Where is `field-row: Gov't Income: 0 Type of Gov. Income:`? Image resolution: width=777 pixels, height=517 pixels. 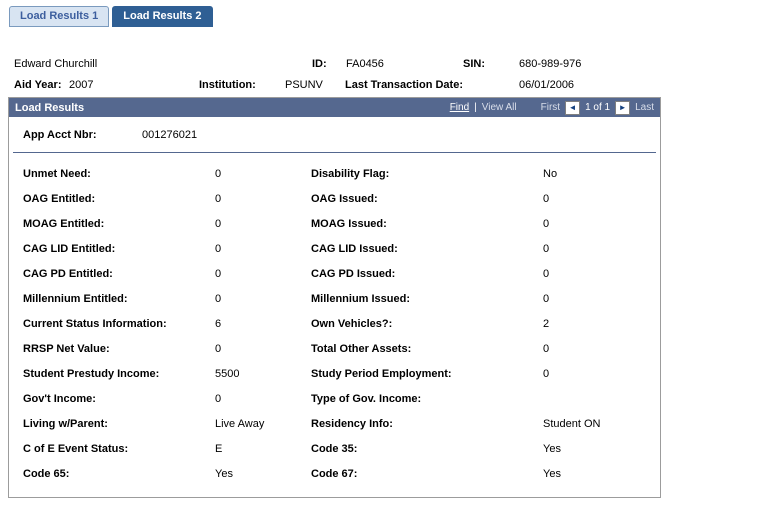
field-row: Gov't Income: 0 Type of Gov. Income: is located at coordinates (334, 398).